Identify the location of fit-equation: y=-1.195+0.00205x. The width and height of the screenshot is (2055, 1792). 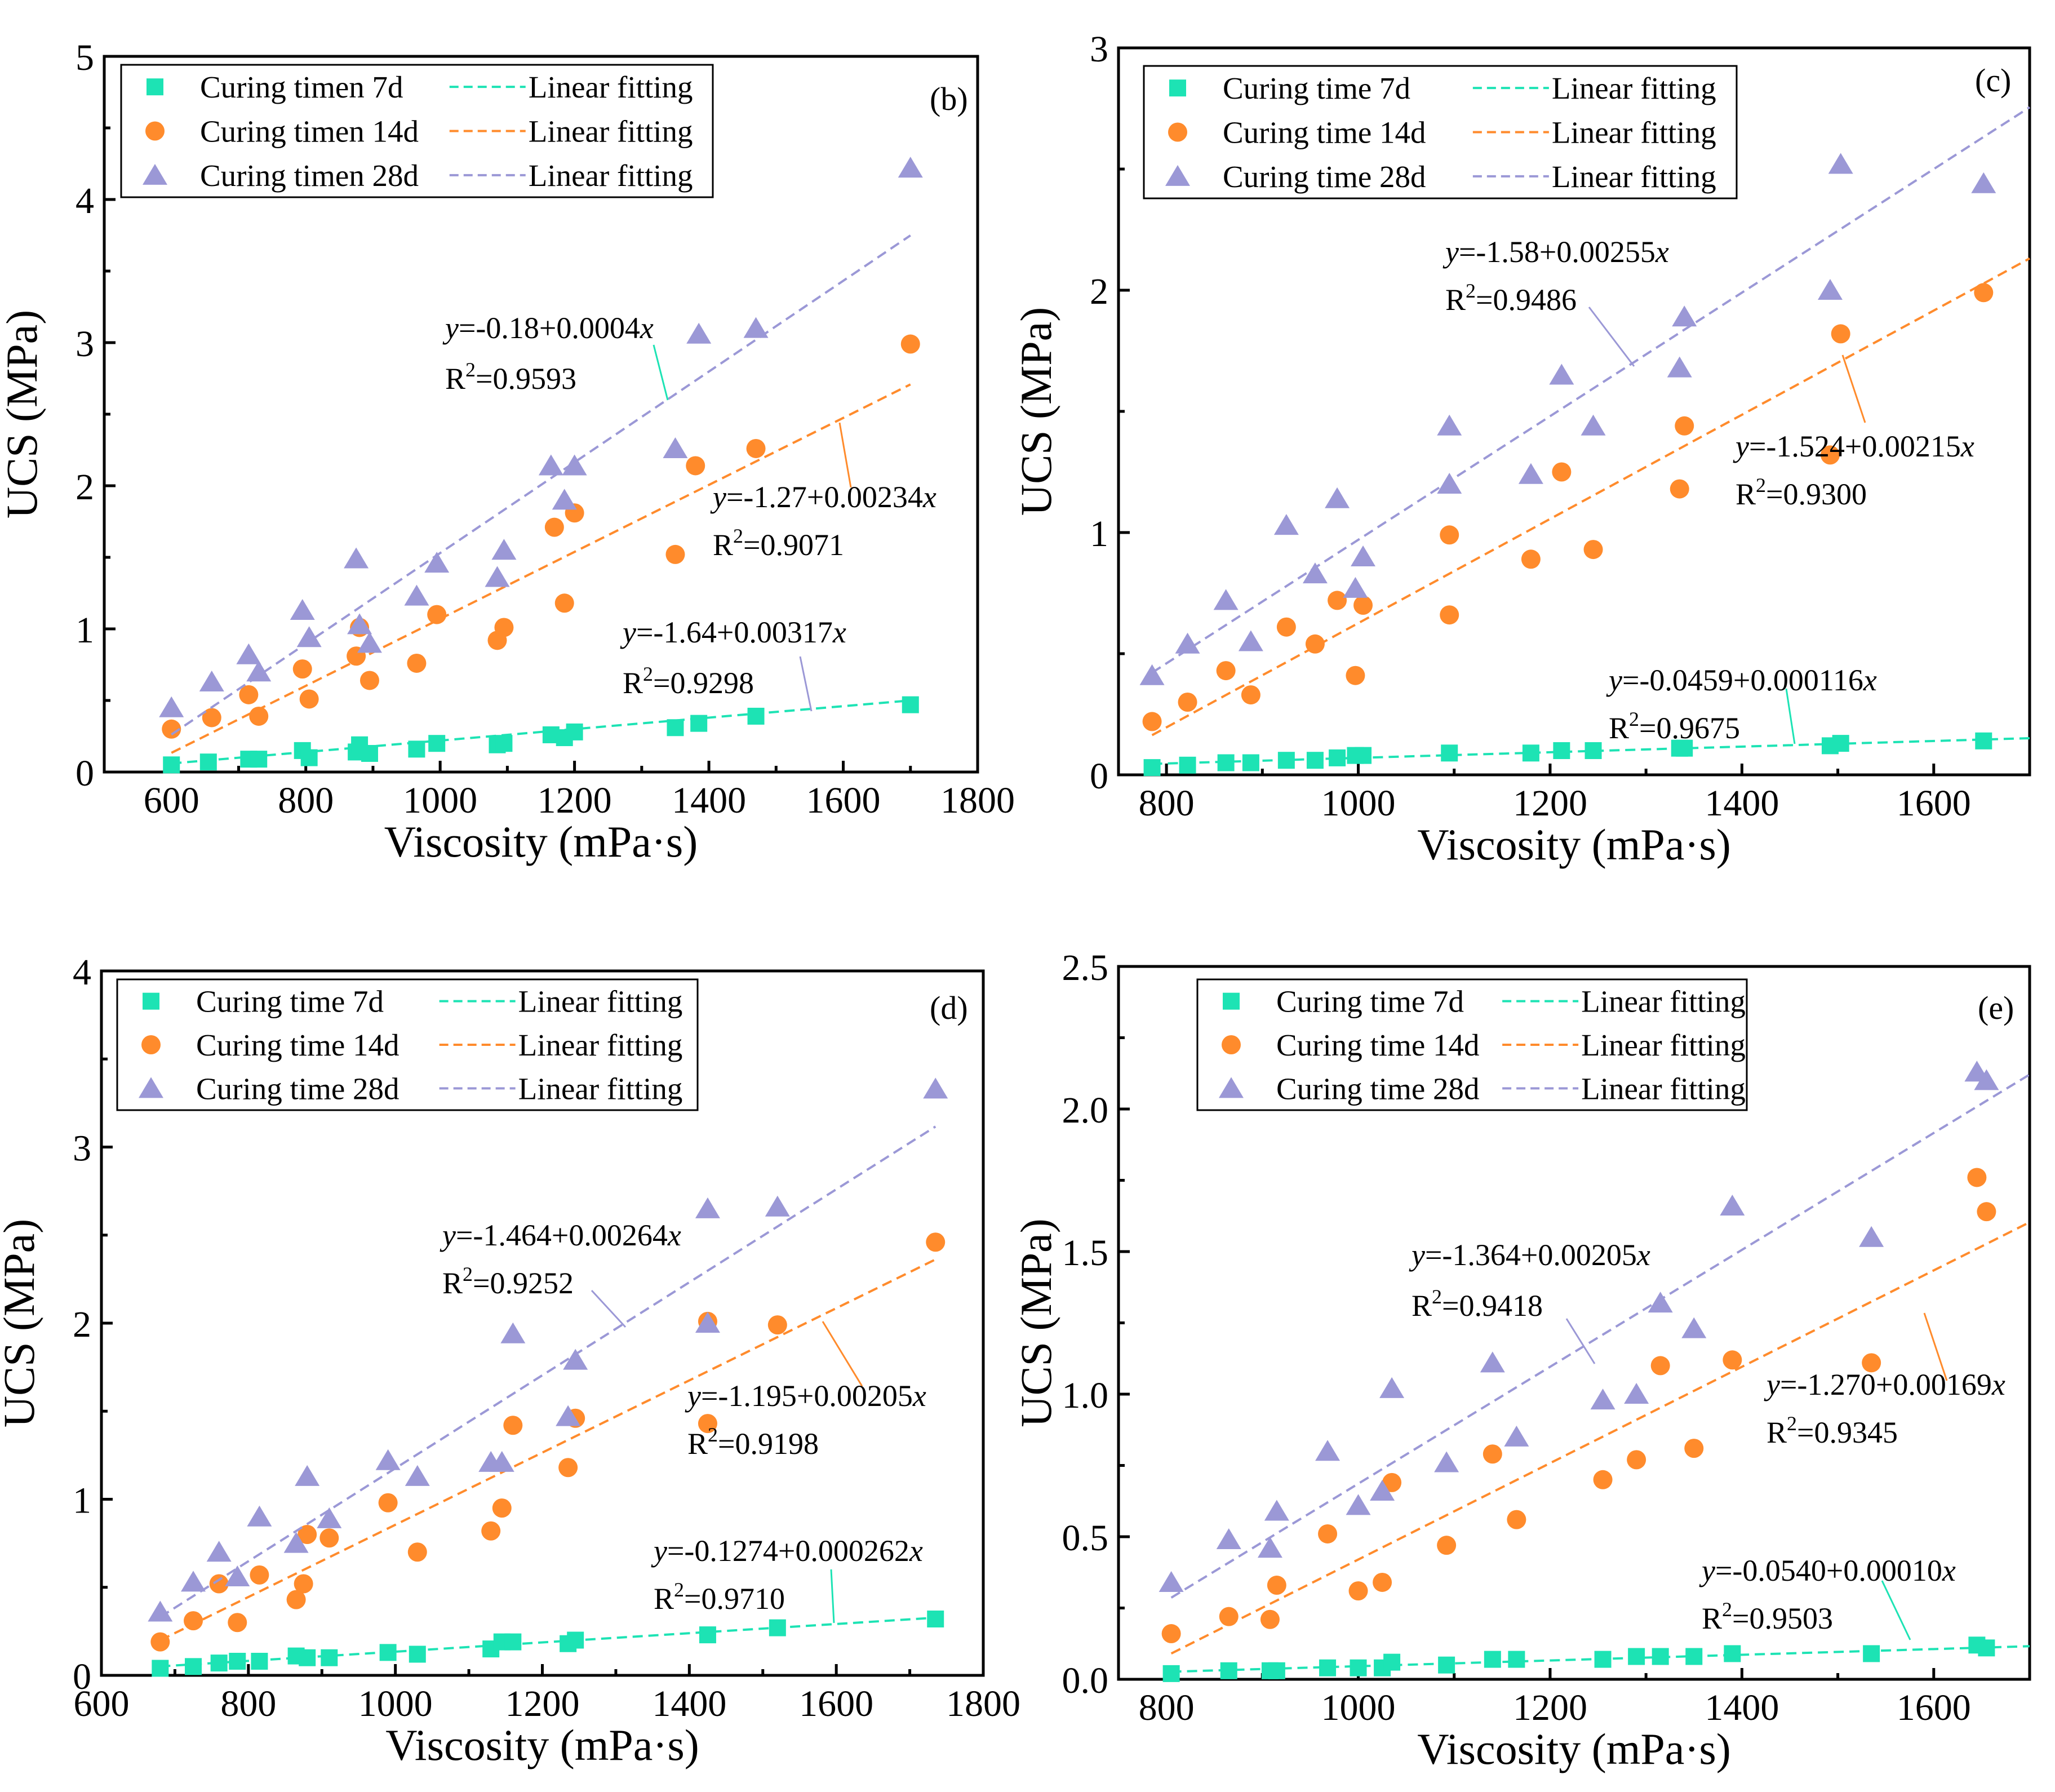
(805, 1396).